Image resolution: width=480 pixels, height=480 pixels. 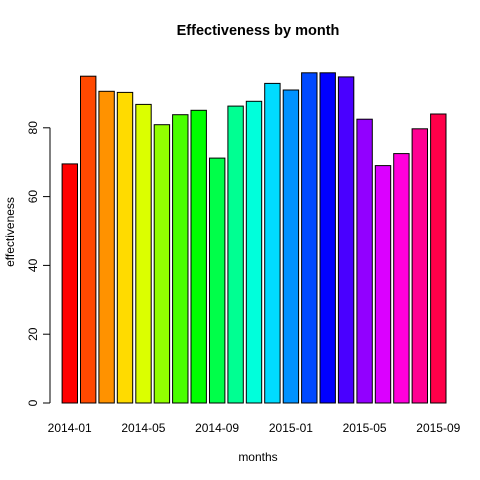 What do you see at coordinates (33, 265) in the screenshot?
I see `y-tick-label: 40` at bounding box center [33, 265].